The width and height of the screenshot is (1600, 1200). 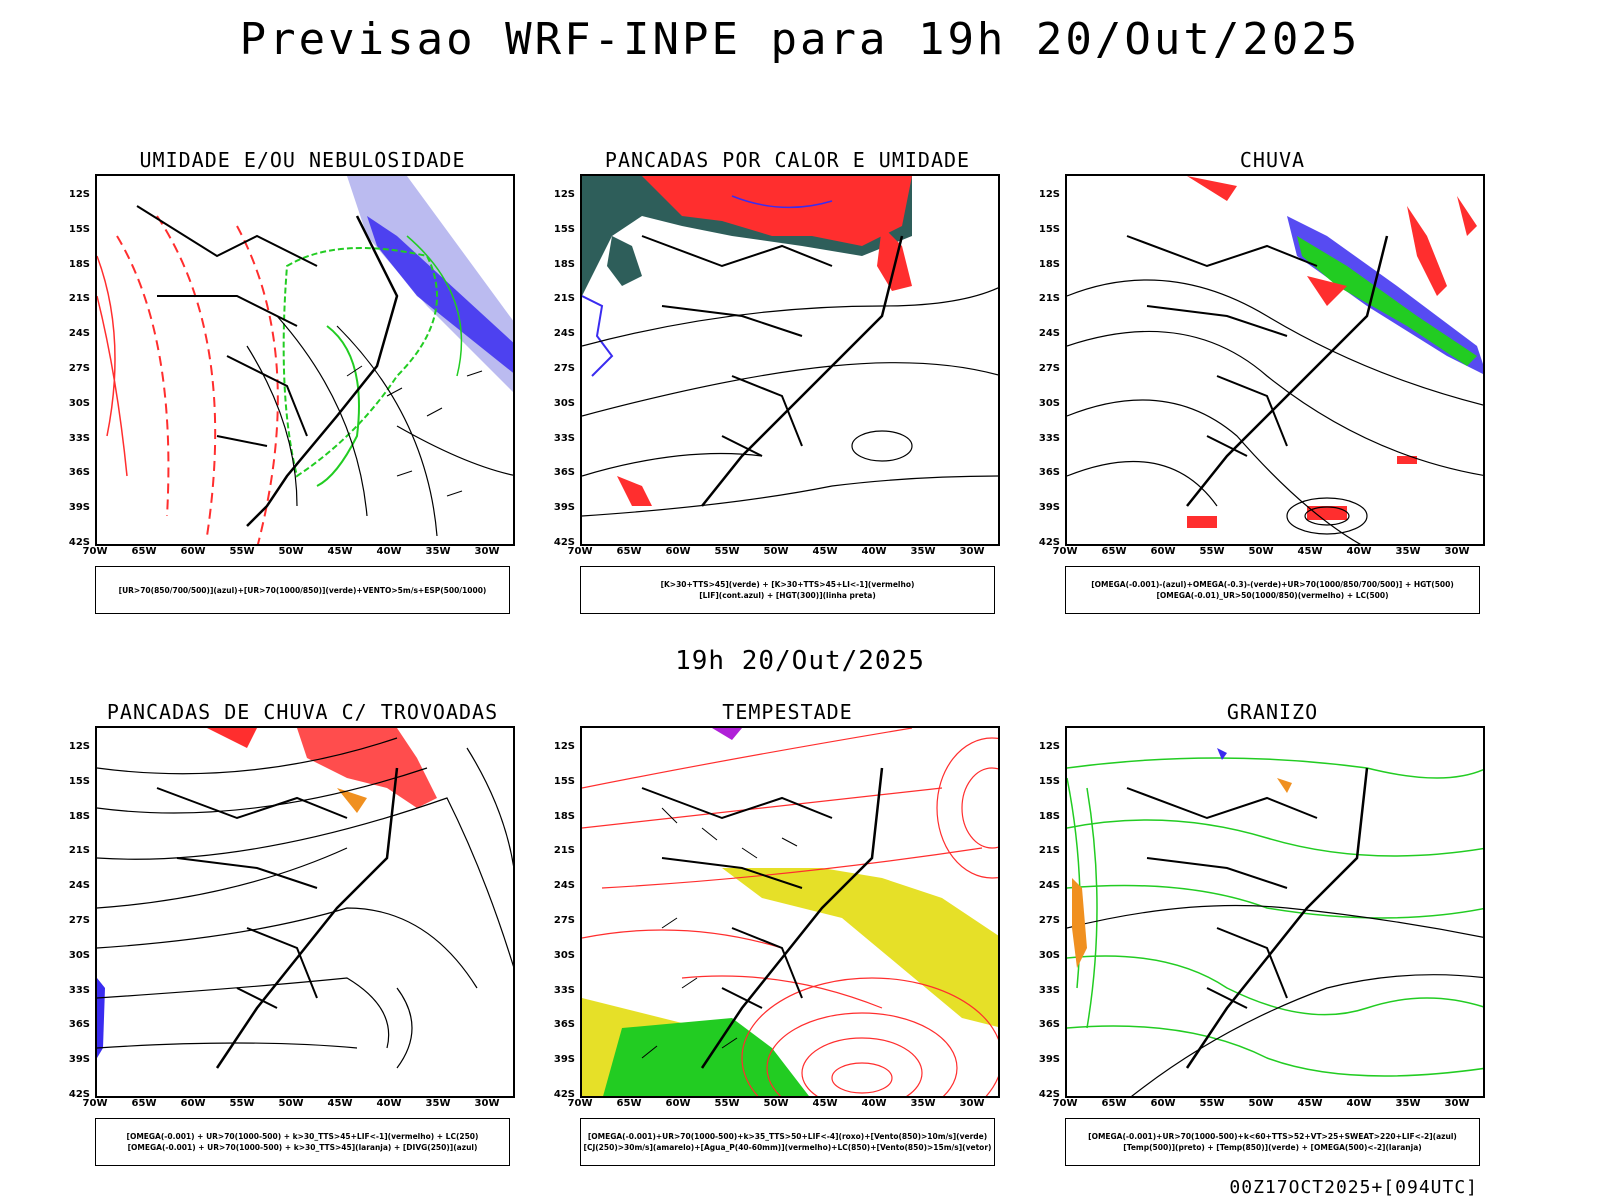 I want to click on map-tempestade, so click(x=790, y=912).